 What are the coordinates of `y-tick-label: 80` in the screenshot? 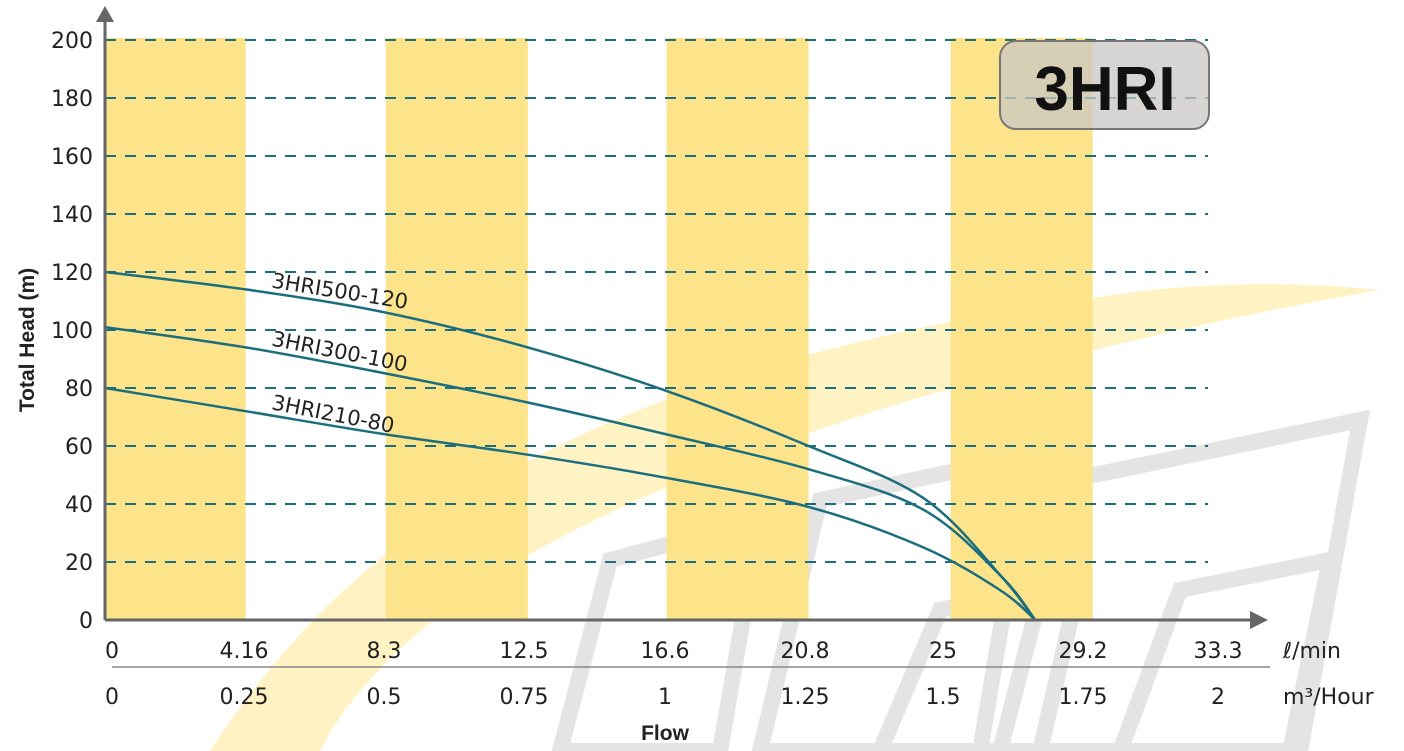 It's located at (79, 389).